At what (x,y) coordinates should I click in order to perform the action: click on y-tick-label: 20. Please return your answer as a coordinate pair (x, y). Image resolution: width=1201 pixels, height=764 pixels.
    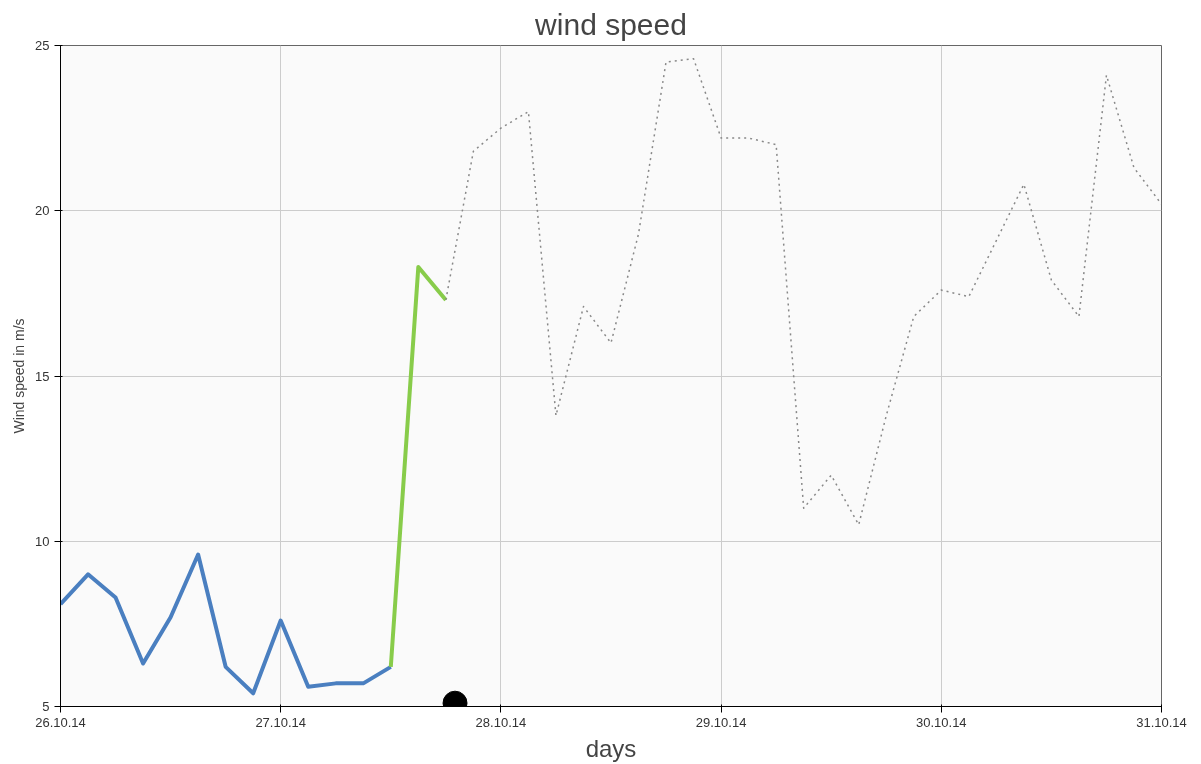
    Looking at the image, I should click on (42, 211).